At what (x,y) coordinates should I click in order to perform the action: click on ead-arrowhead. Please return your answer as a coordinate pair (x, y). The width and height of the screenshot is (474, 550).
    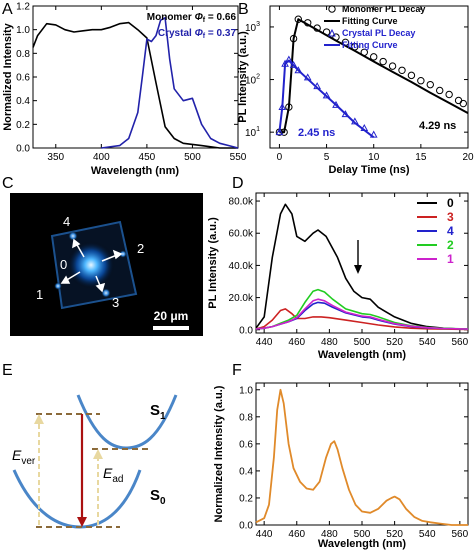
    Looking at the image, I should click on (98, 454).